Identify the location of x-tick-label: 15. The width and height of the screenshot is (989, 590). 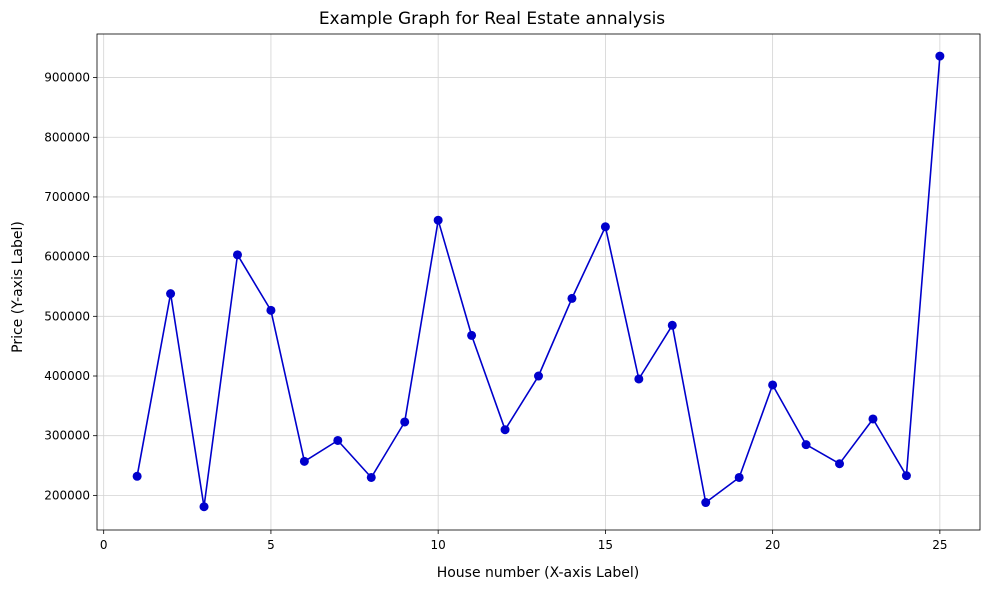
(605, 545).